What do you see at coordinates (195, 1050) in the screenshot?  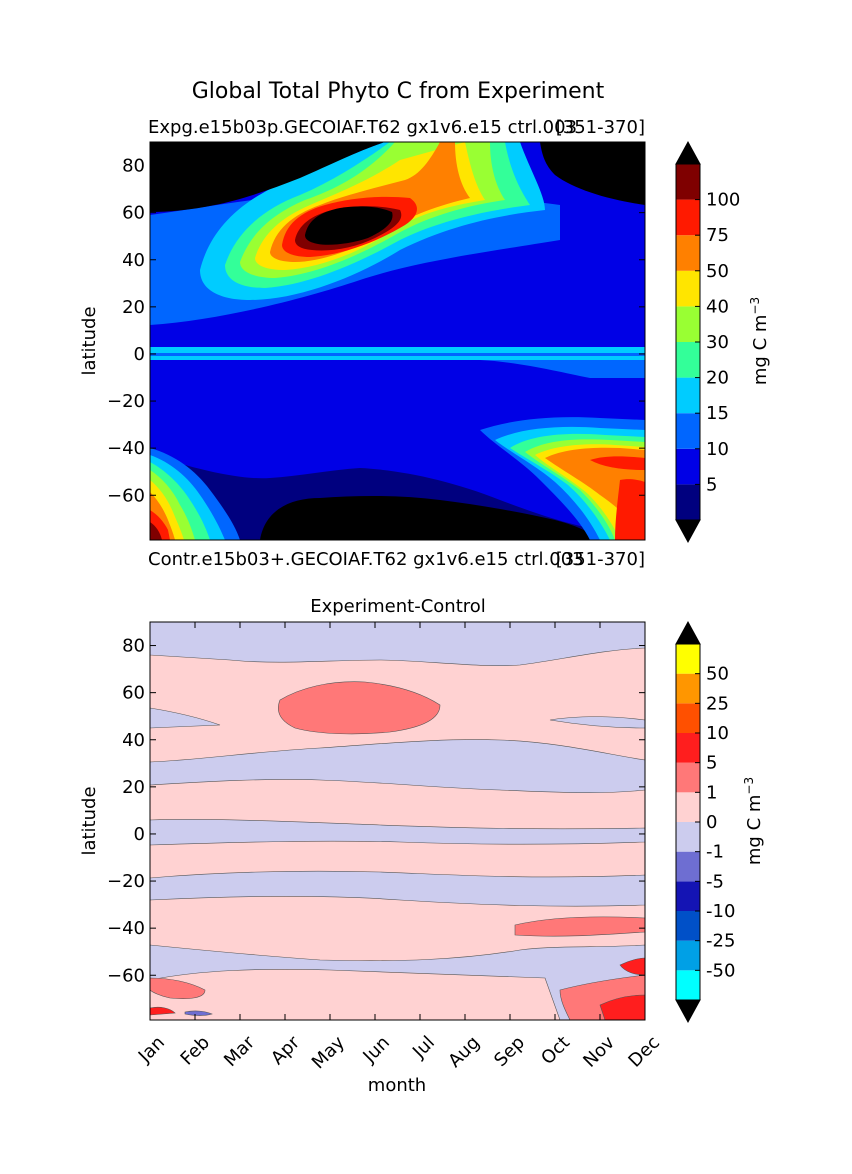 I see `x-tick-label: Feb` at bounding box center [195, 1050].